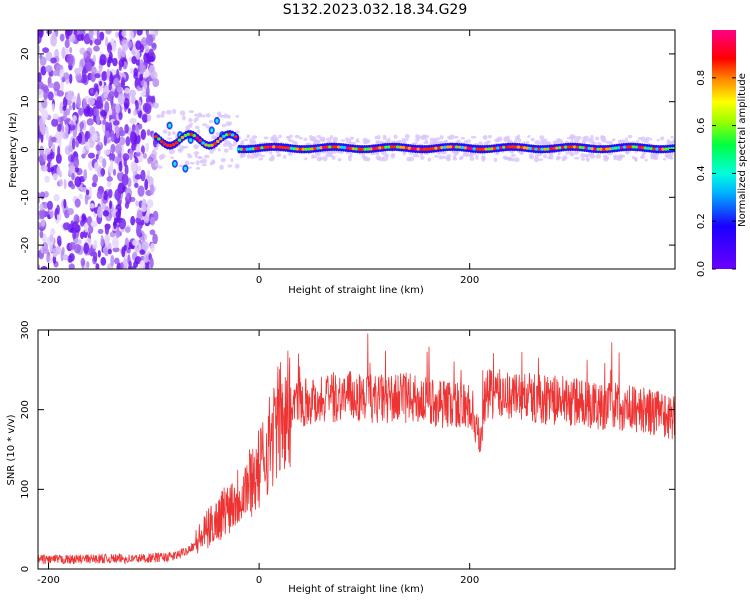 Image resolution: width=750 pixels, height=600 pixels. What do you see at coordinates (356, 290) in the screenshot?
I see `spectrogram-xlabel: Height of straight line (km)` at bounding box center [356, 290].